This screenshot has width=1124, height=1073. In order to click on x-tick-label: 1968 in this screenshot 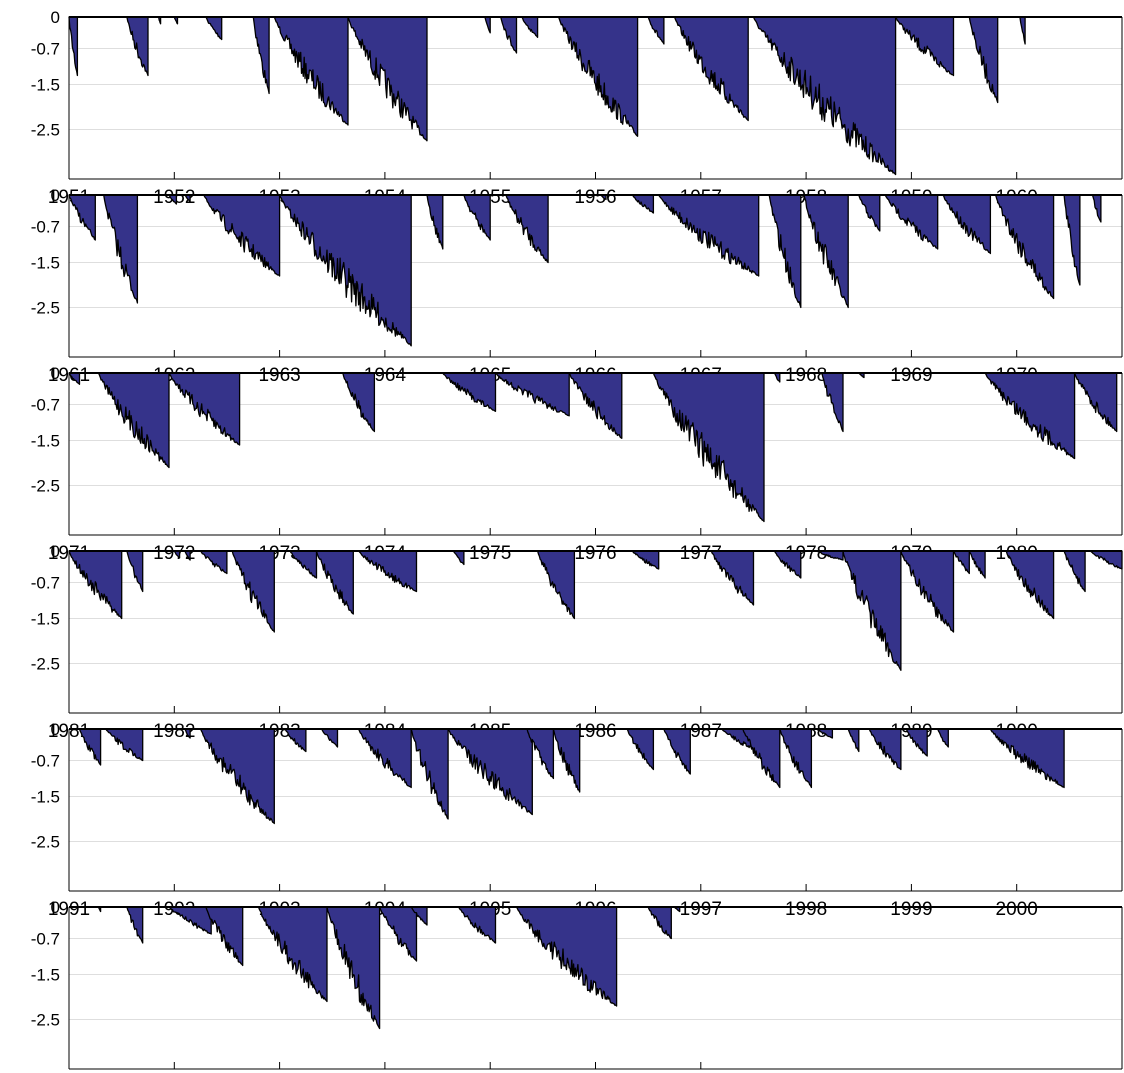, I will do `click(806, 375)`.